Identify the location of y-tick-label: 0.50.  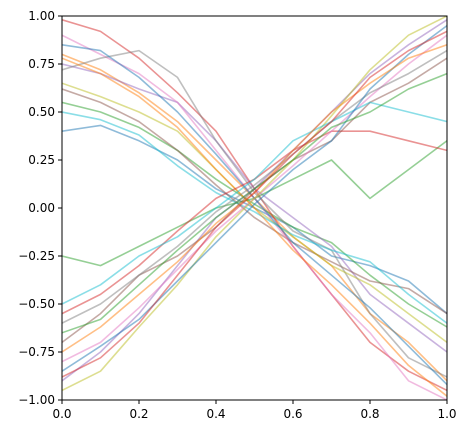
(41, 112).